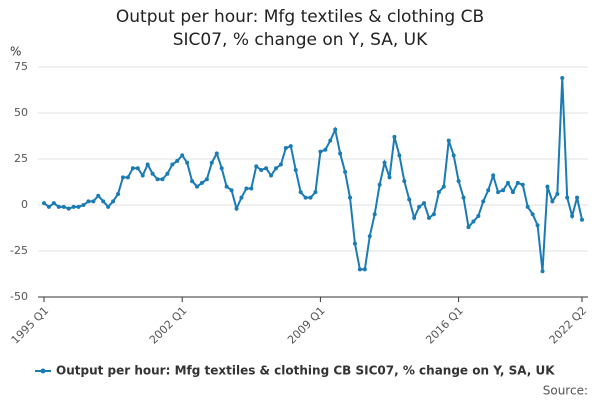 Image resolution: width=600 pixels, height=400 pixels. Describe the element at coordinates (19, 250) in the screenshot. I see `y-tick-label: -25` at that location.